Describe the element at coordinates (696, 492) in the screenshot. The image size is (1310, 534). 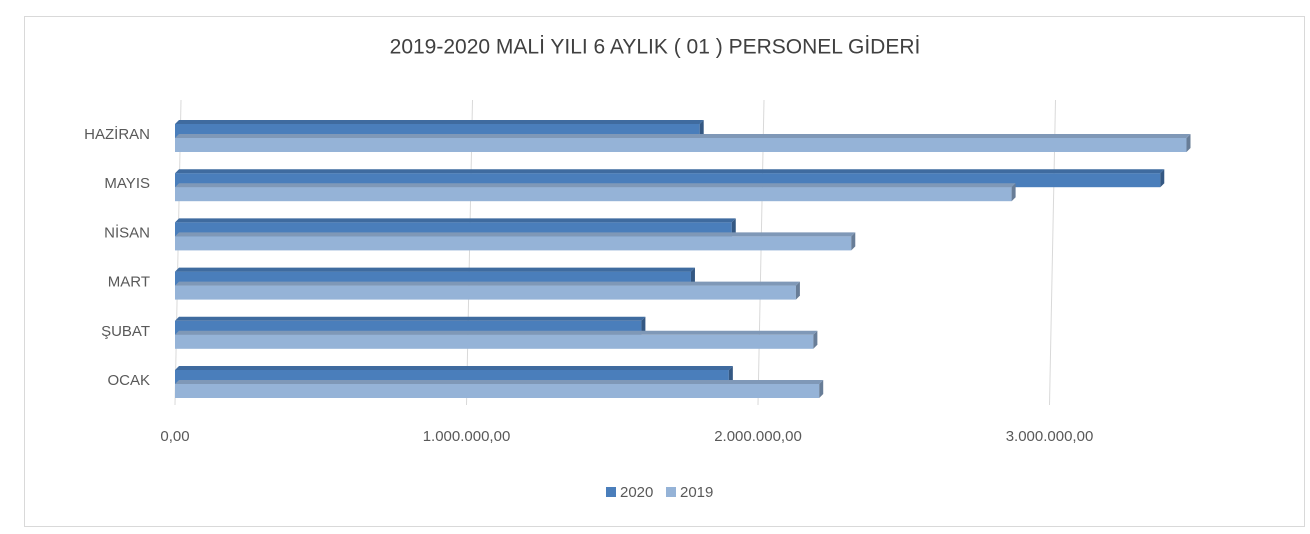
I see `legend-label: 2019` at that location.